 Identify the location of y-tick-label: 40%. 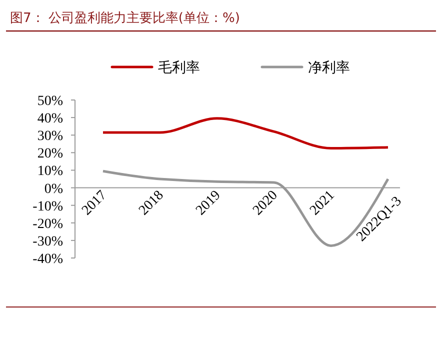
(50, 119).